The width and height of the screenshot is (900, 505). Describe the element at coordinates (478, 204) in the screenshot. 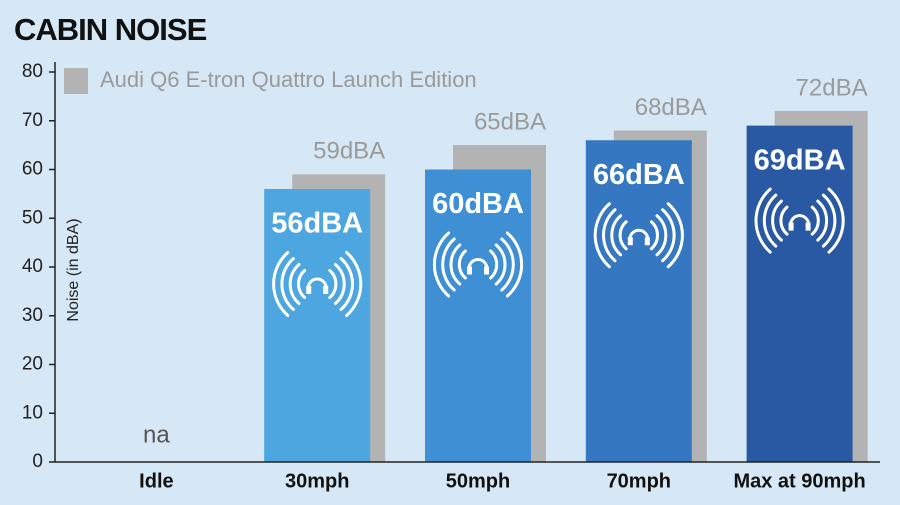

I see `value-label: 60dBA` at that location.